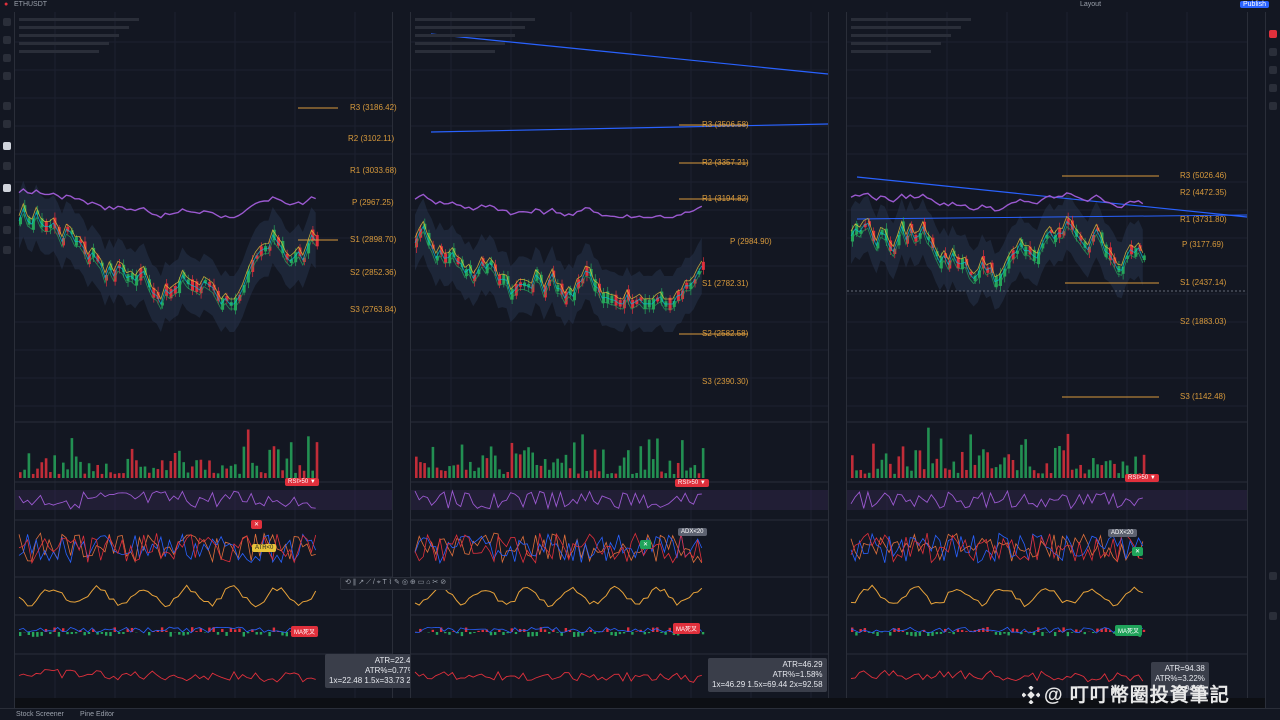 Image resolution: width=1280 pixels, height=720 pixels. I want to click on lock-icon, so click(7, 210).